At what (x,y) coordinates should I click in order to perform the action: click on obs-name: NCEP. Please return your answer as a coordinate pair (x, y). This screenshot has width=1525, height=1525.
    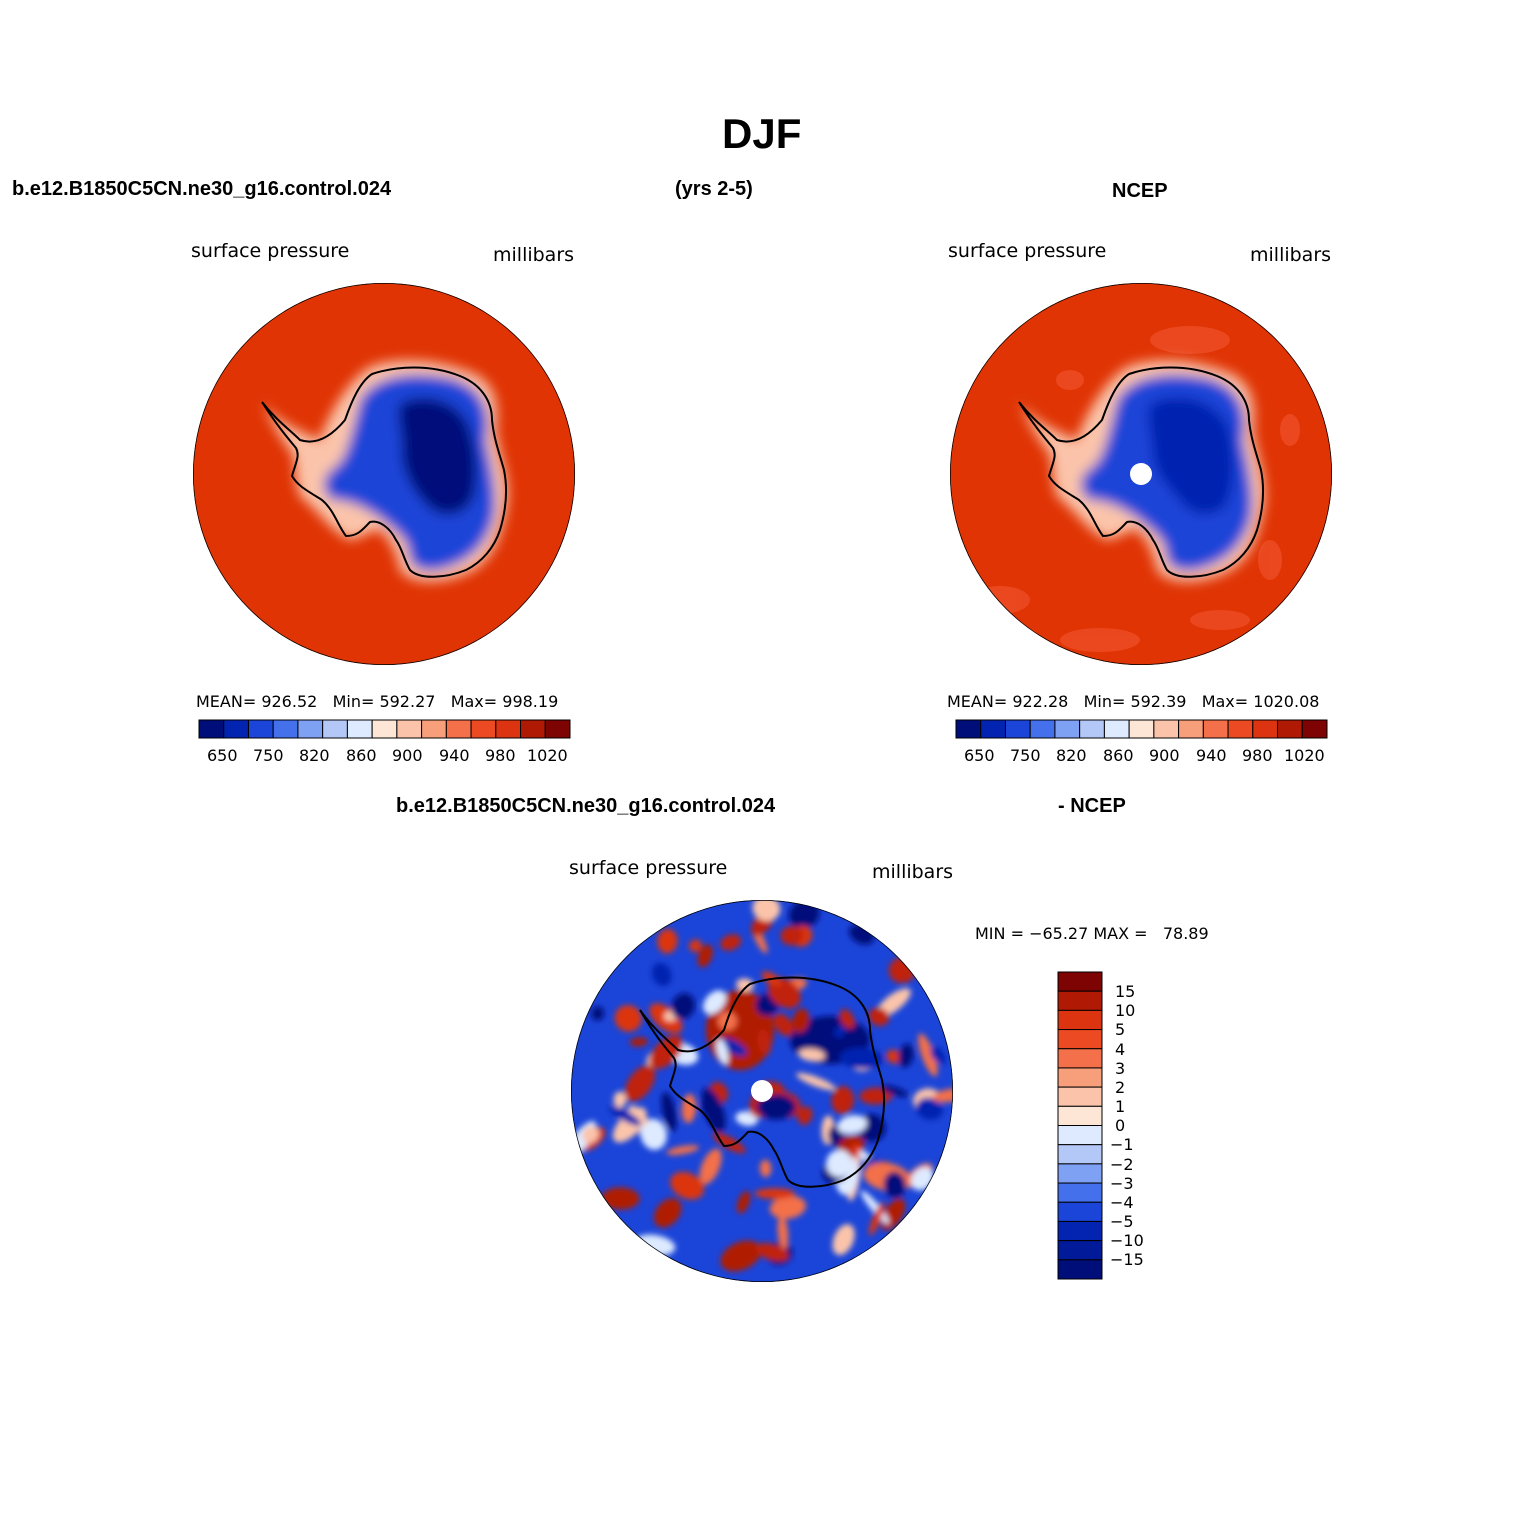
    Looking at the image, I should click on (1140, 191).